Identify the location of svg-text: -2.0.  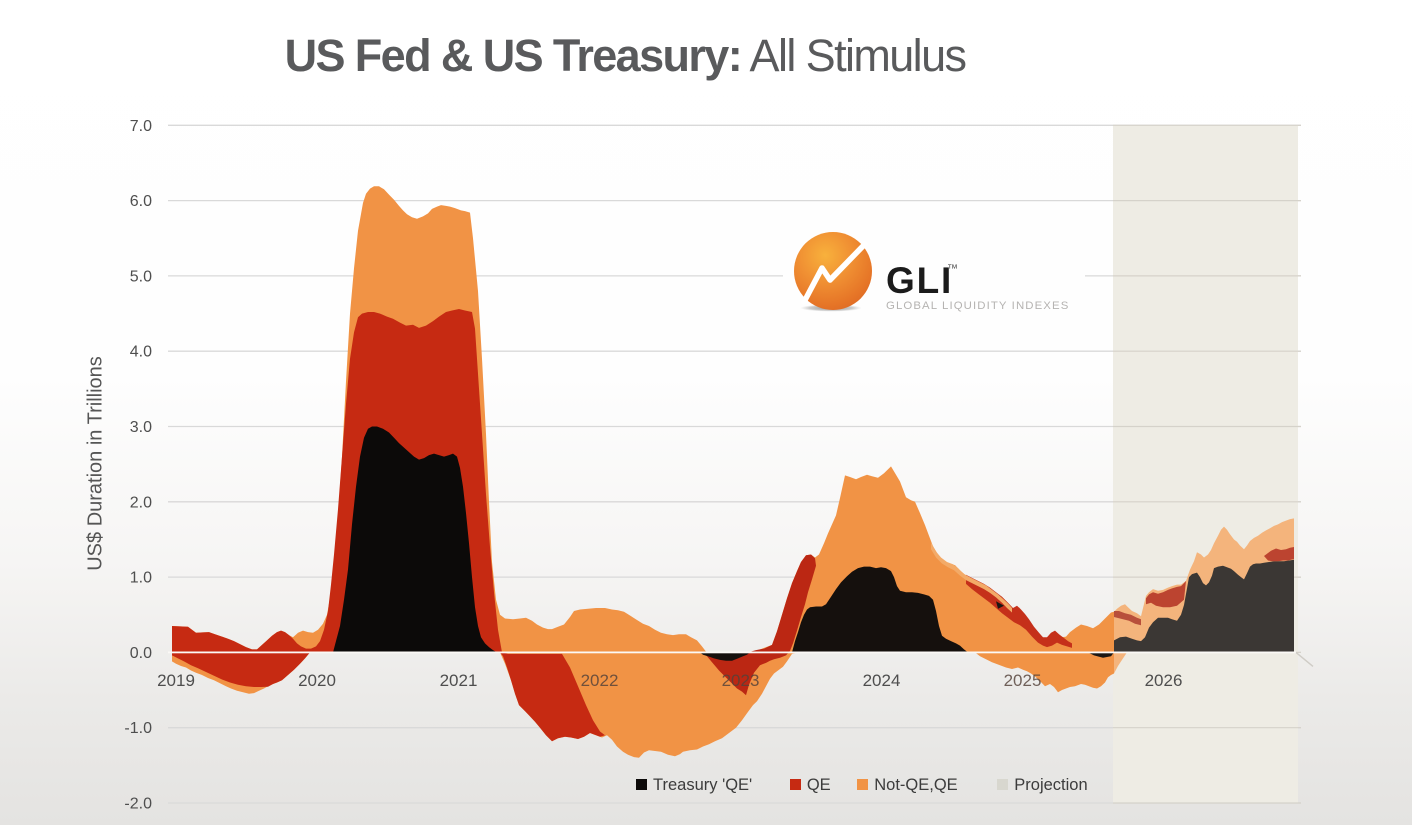
(138, 804).